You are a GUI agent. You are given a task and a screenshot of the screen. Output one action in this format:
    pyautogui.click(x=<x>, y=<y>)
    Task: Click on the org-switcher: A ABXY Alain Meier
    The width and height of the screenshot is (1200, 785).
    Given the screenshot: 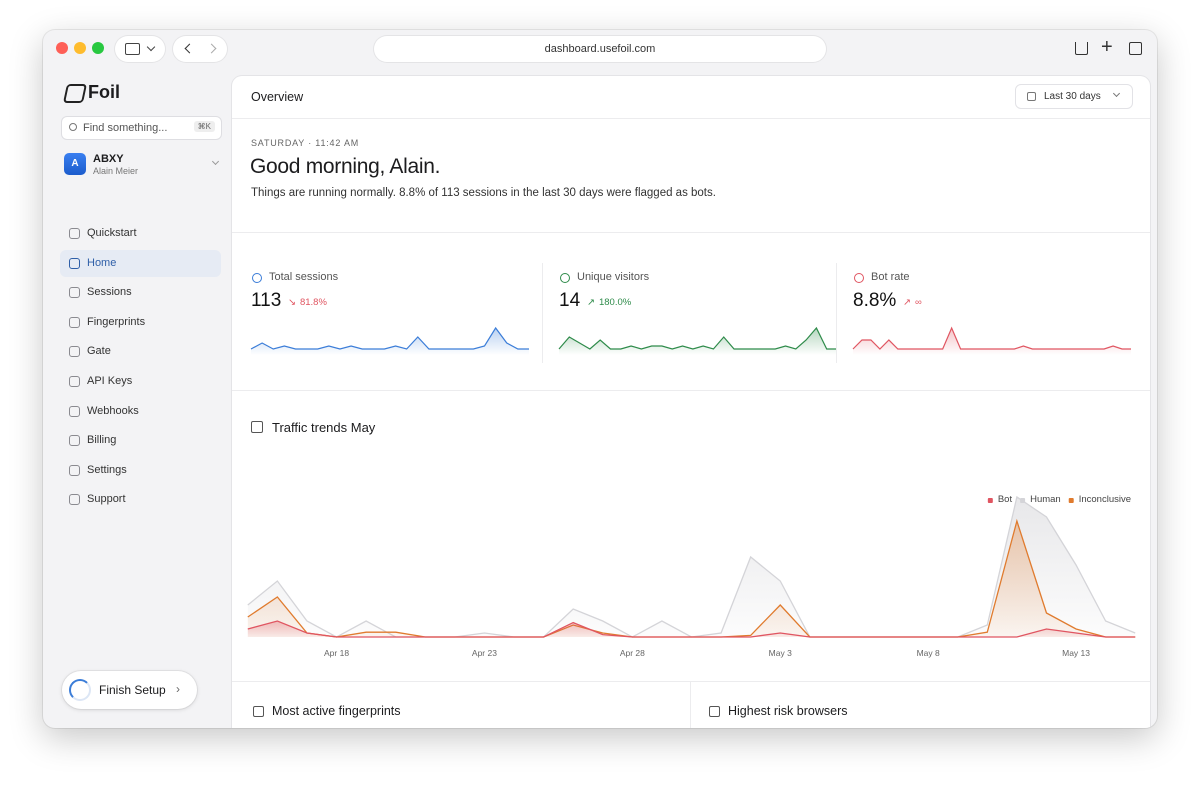 What is the action you would take?
    pyautogui.click(x=142, y=165)
    